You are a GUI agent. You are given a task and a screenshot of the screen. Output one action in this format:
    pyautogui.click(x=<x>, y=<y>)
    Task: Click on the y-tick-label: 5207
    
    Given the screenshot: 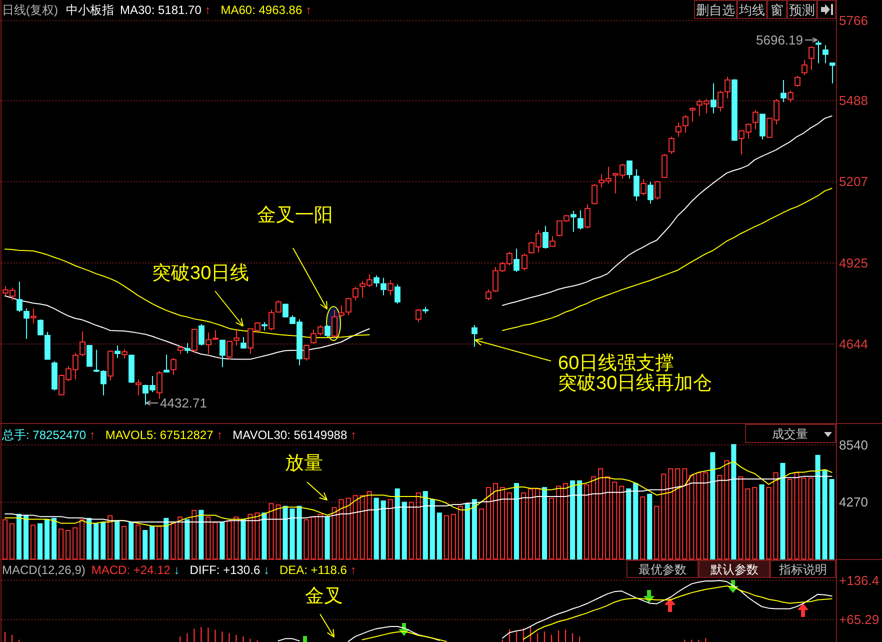 What is the action you would take?
    pyautogui.click(x=853, y=182)
    